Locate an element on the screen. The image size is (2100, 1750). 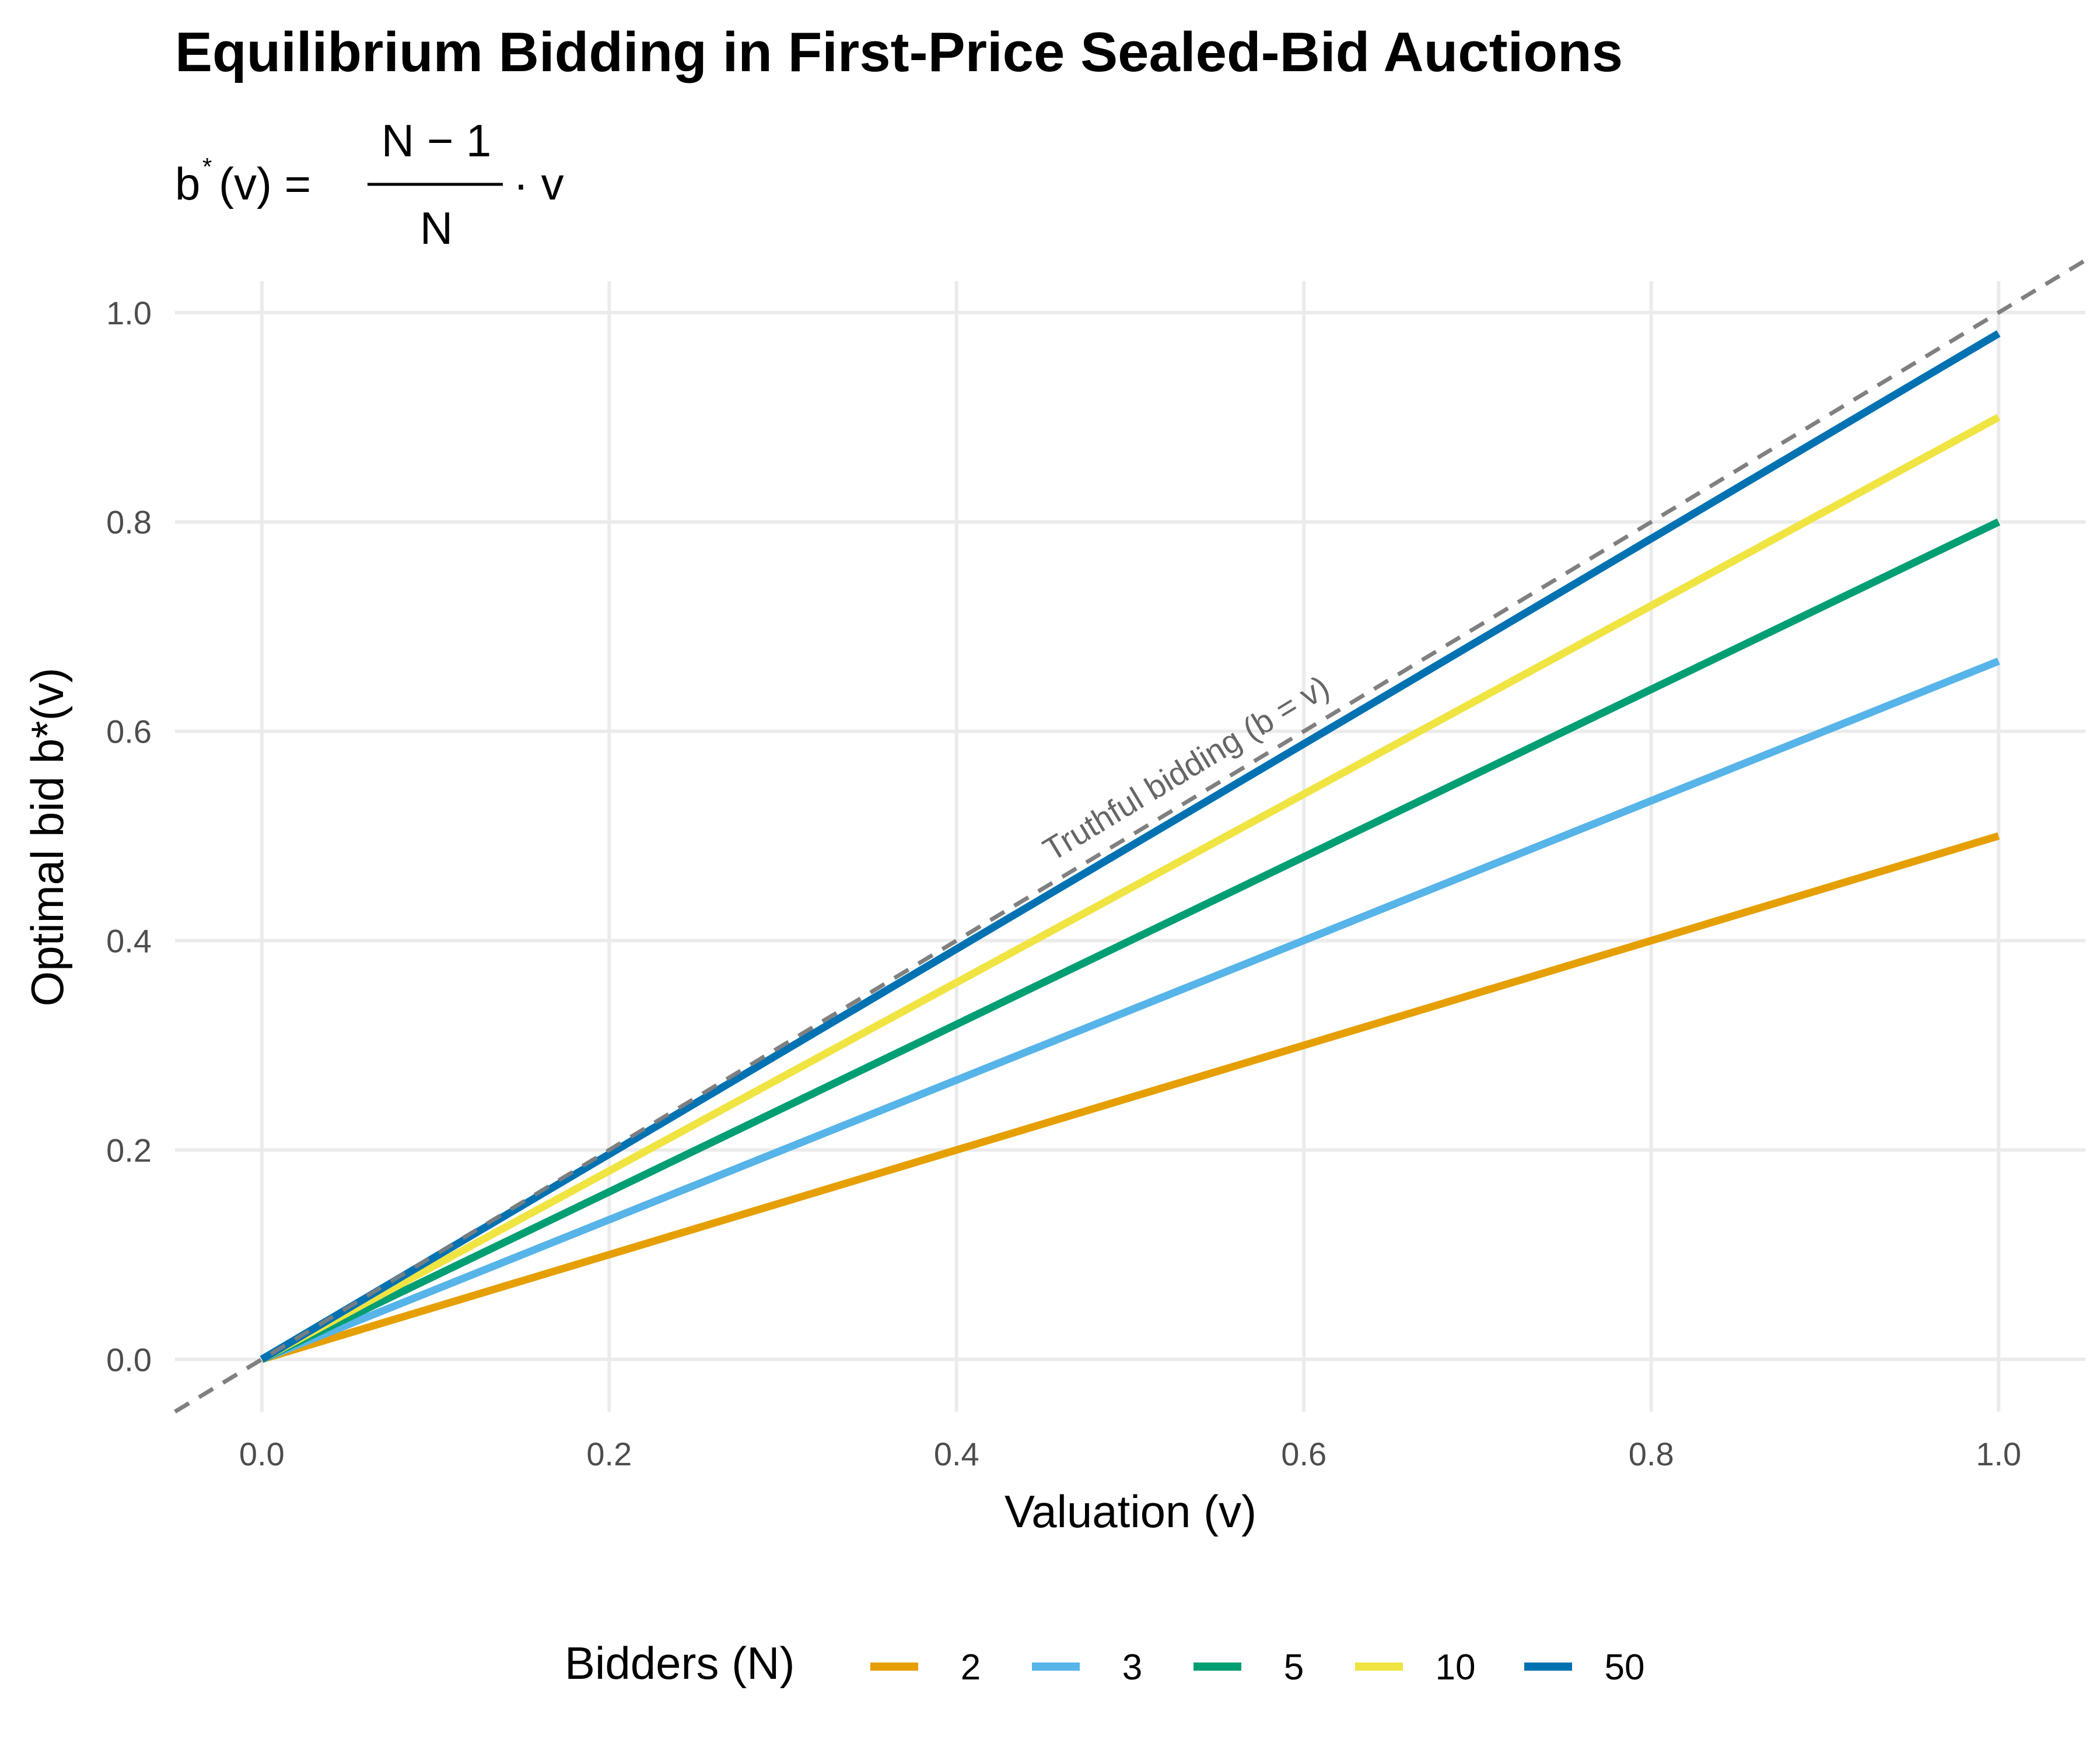
y-tick-label: 0.0 is located at coordinates (129, 1359).